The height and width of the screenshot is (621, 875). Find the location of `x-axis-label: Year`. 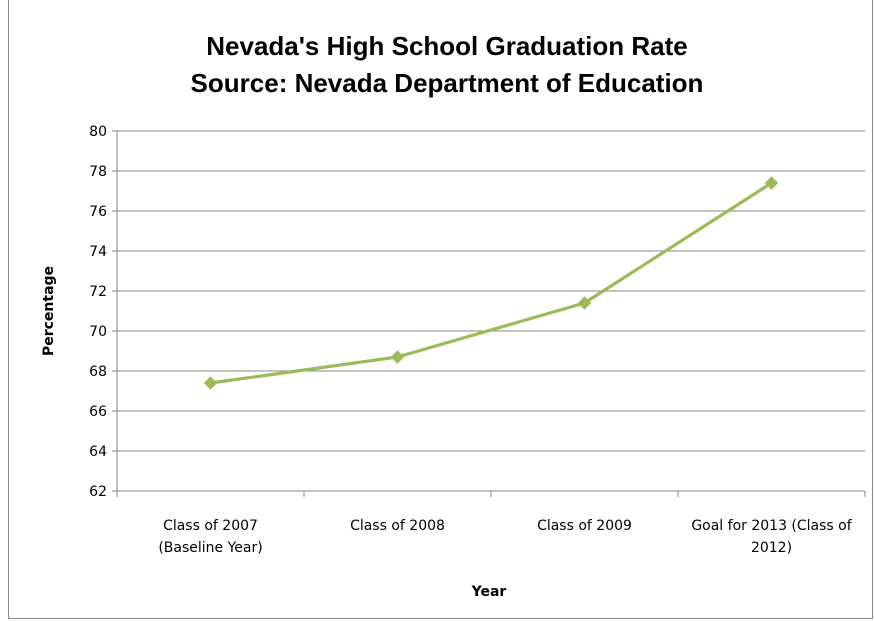

x-axis-label: Year is located at coordinates (489, 592).